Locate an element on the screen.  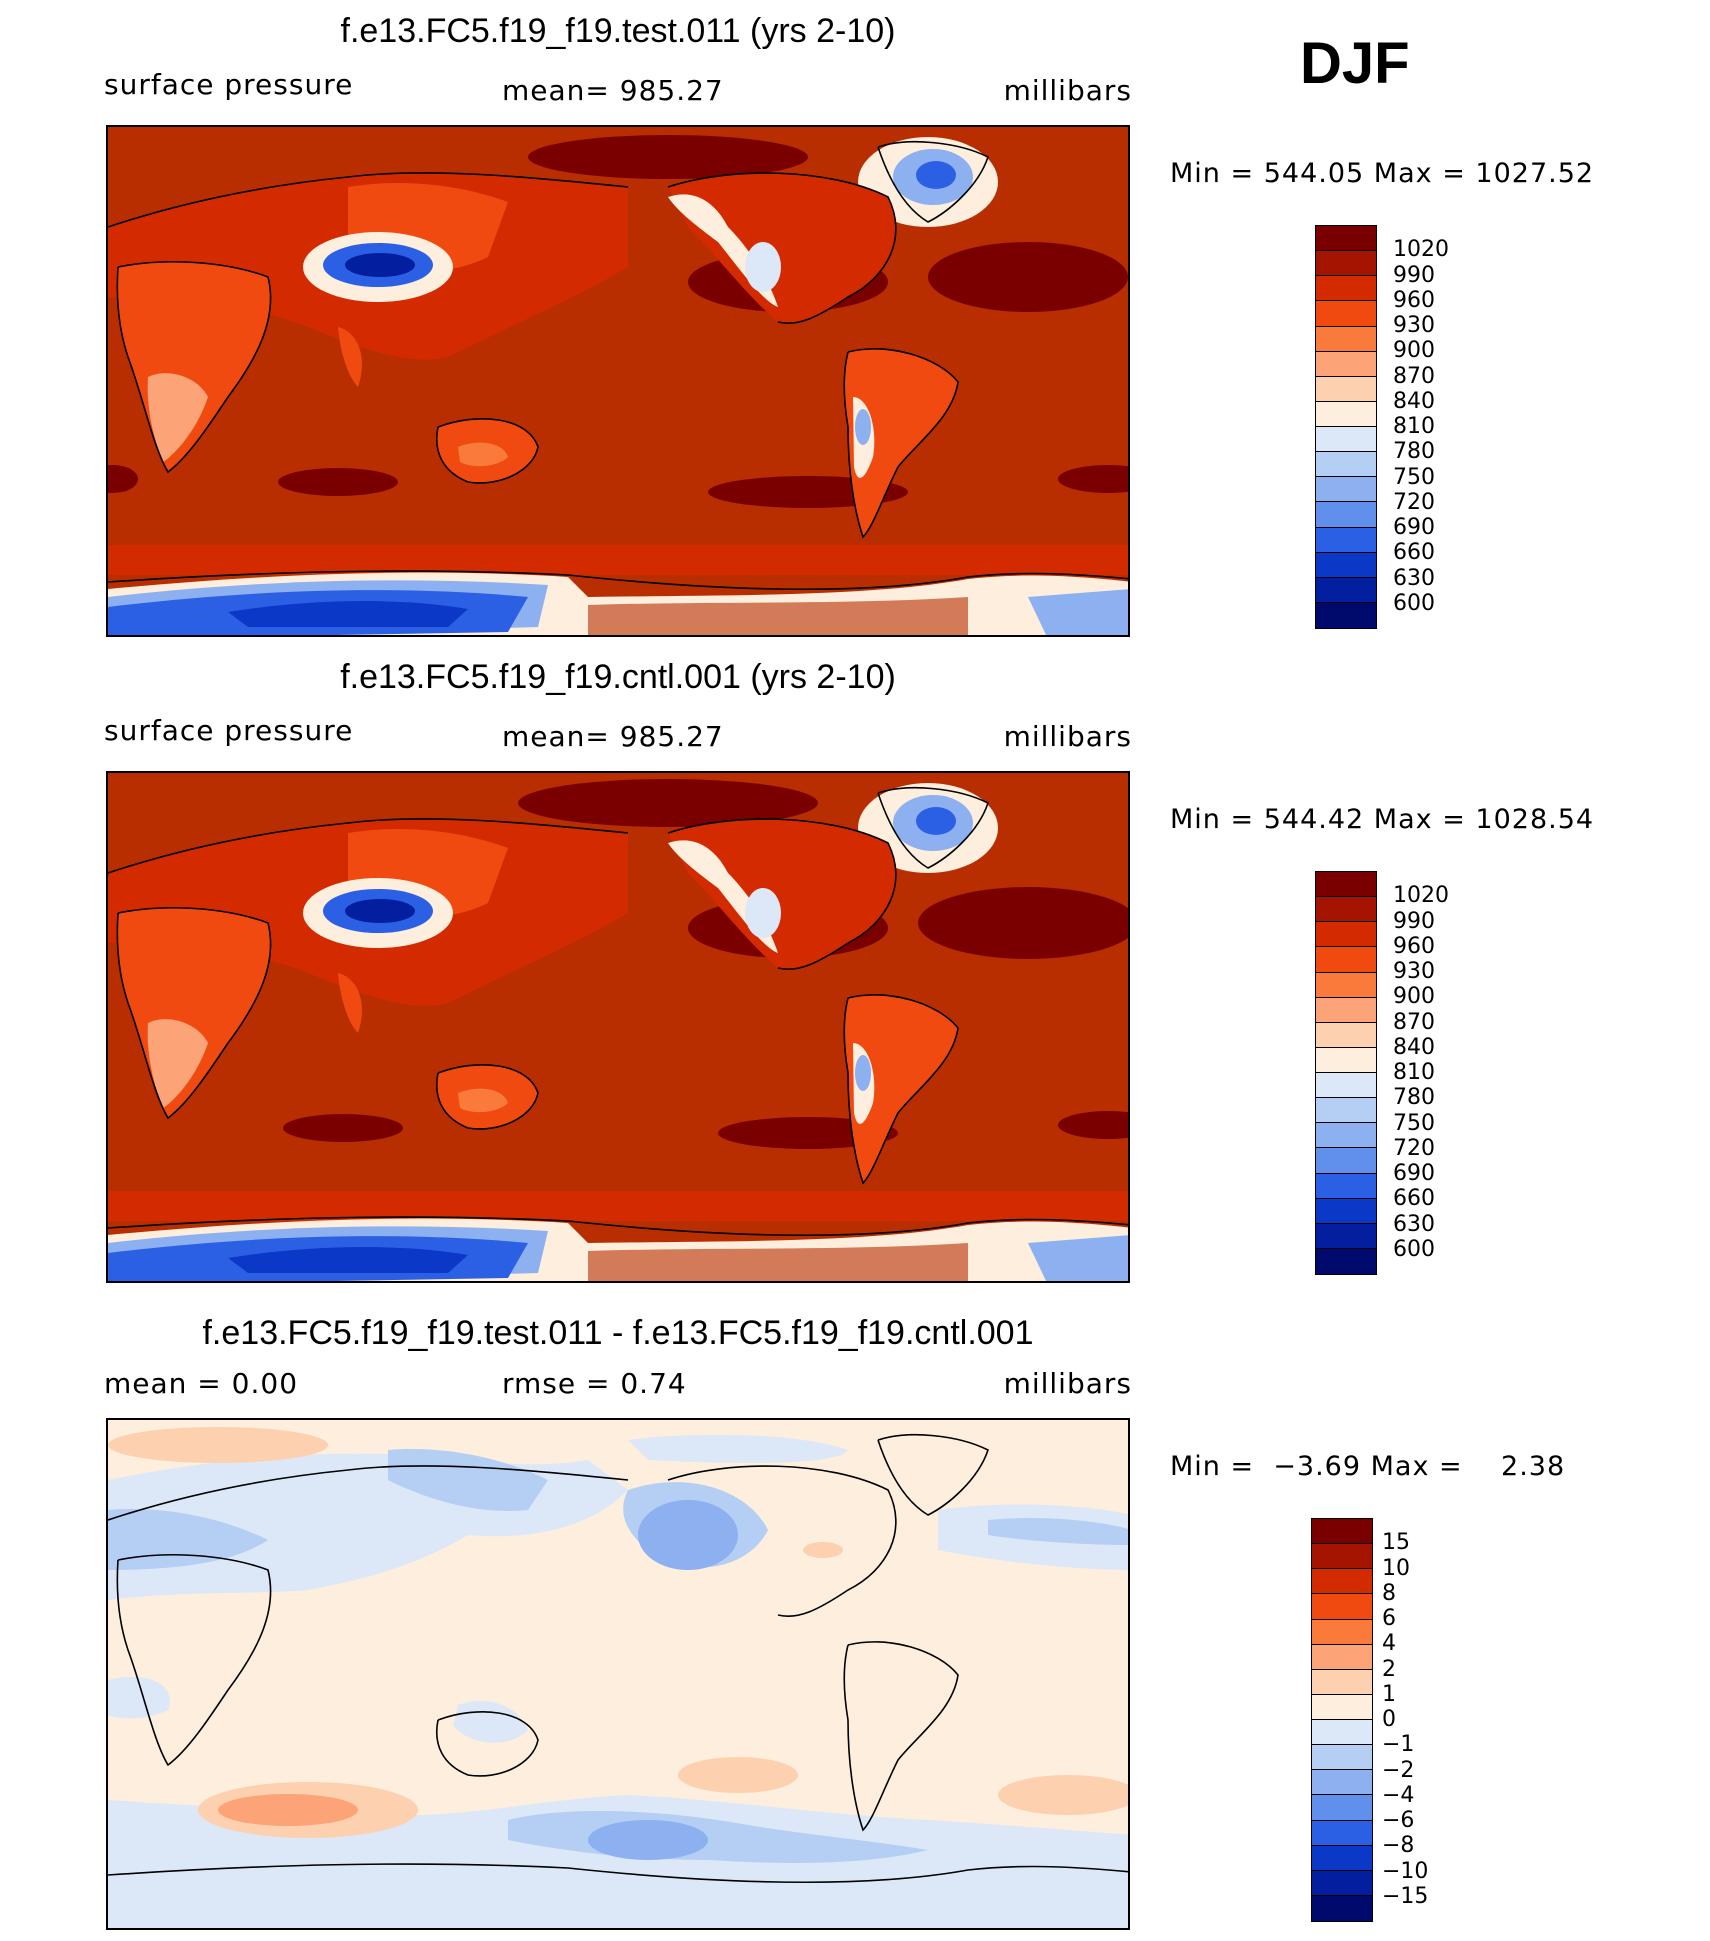
panel-2-min-label: Min is located at coordinates (1195, 819).